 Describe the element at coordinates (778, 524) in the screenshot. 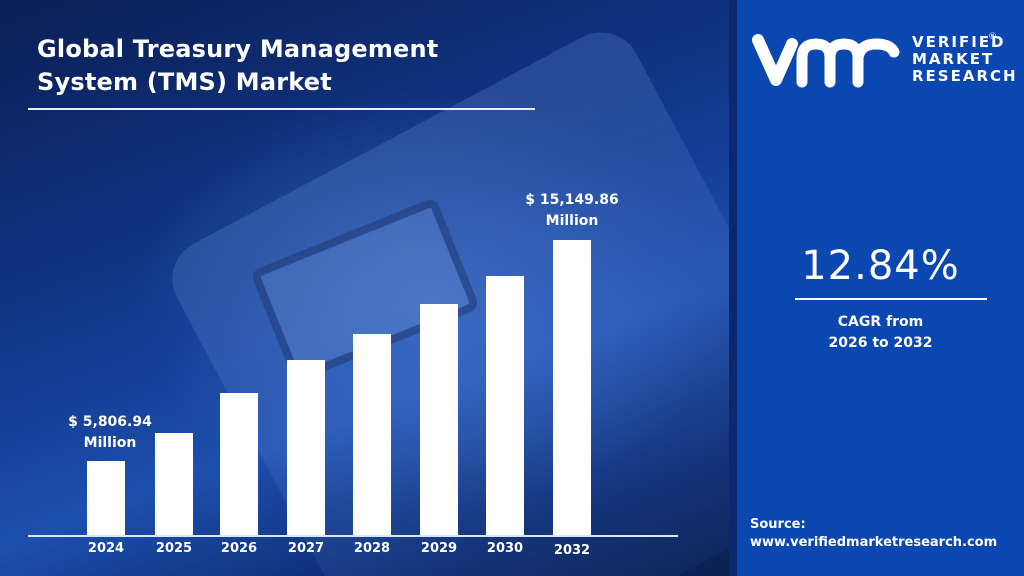

I see `source-label: Source:` at that location.